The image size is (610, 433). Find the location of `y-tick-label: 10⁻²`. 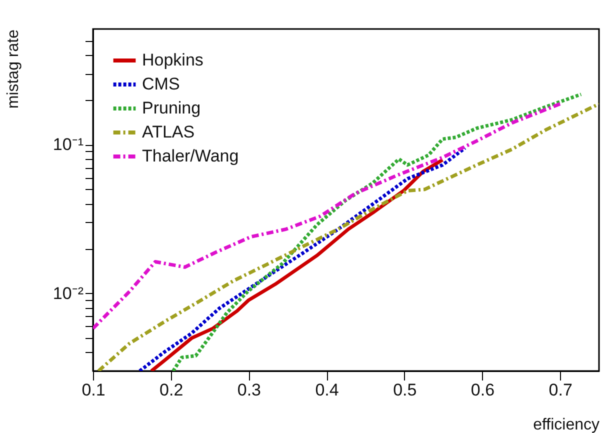

y-tick-label: 10⁻² is located at coordinates (68, 293).